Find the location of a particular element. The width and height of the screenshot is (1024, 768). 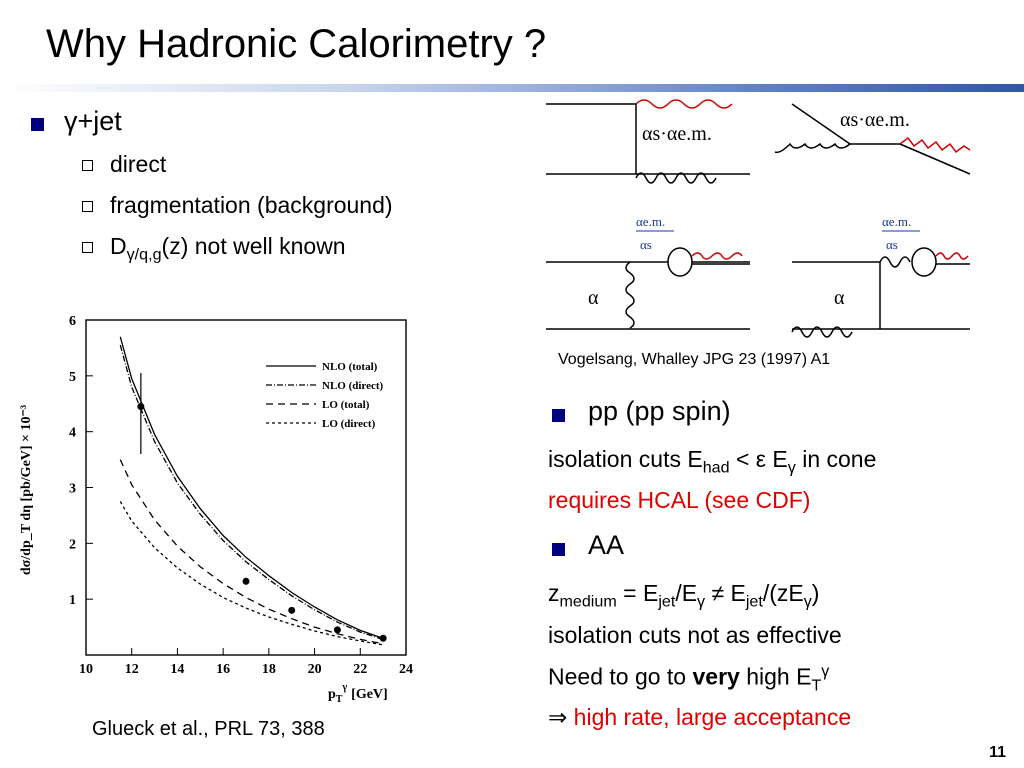

diagram-compton-s is located at coordinates (648, 141).